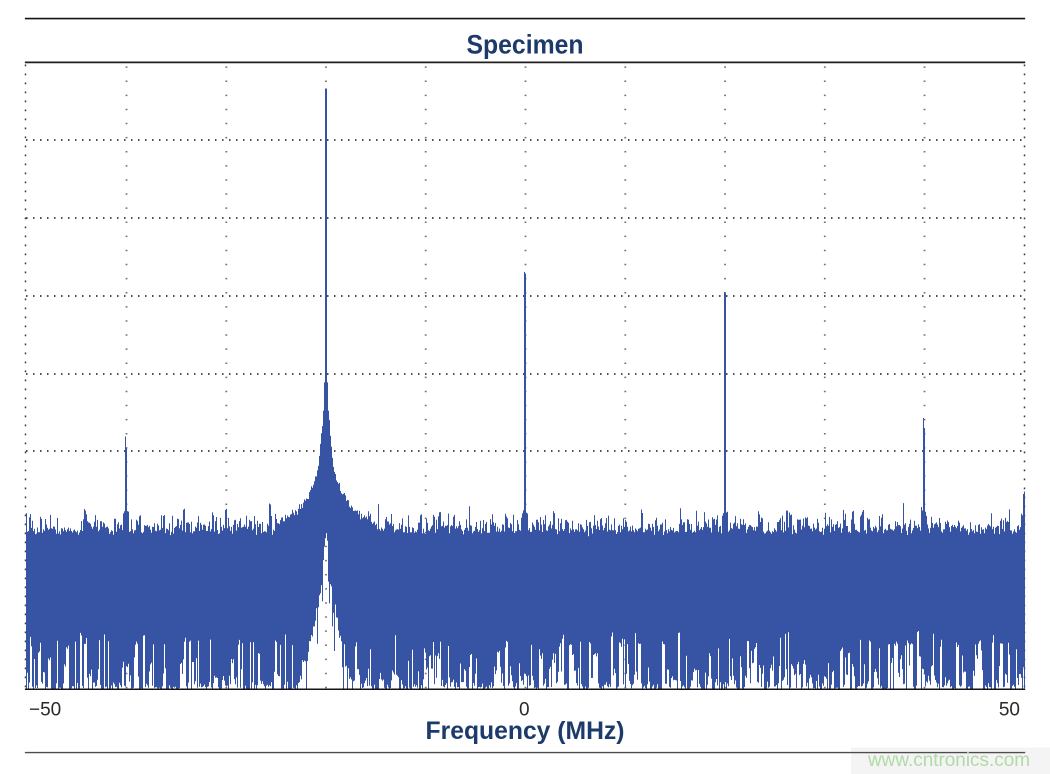 Image resolution: width=1050 pixels, height=774 pixels. Describe the element at coordinates (524, 710) in the screenshot. I see `svg-text: 0` at that location.